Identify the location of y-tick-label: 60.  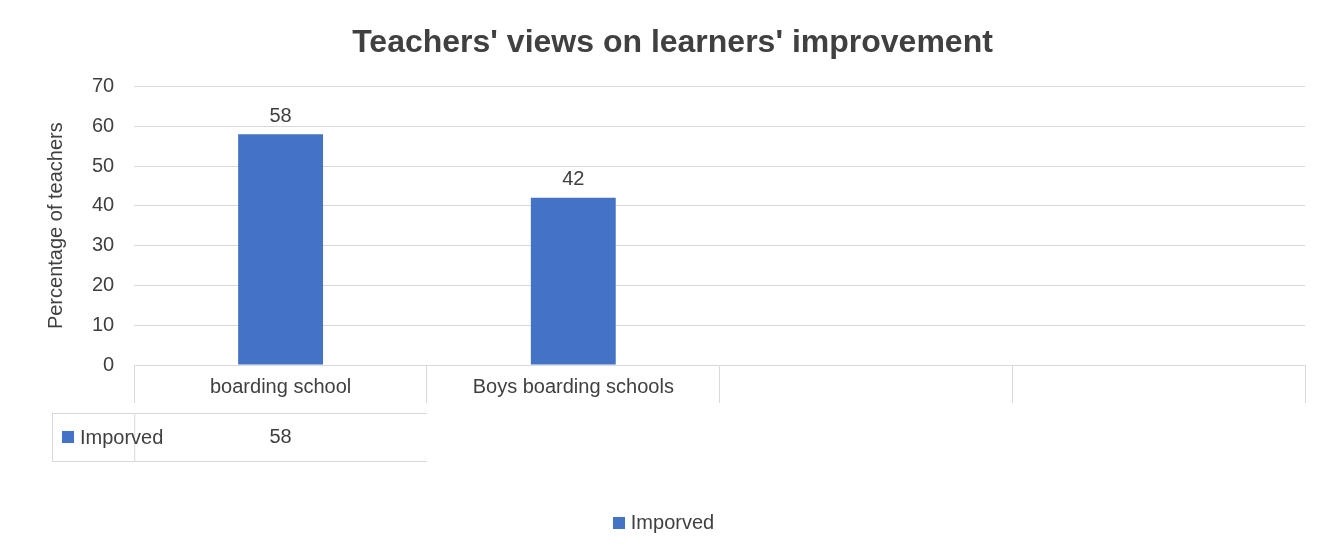
(103, 124).